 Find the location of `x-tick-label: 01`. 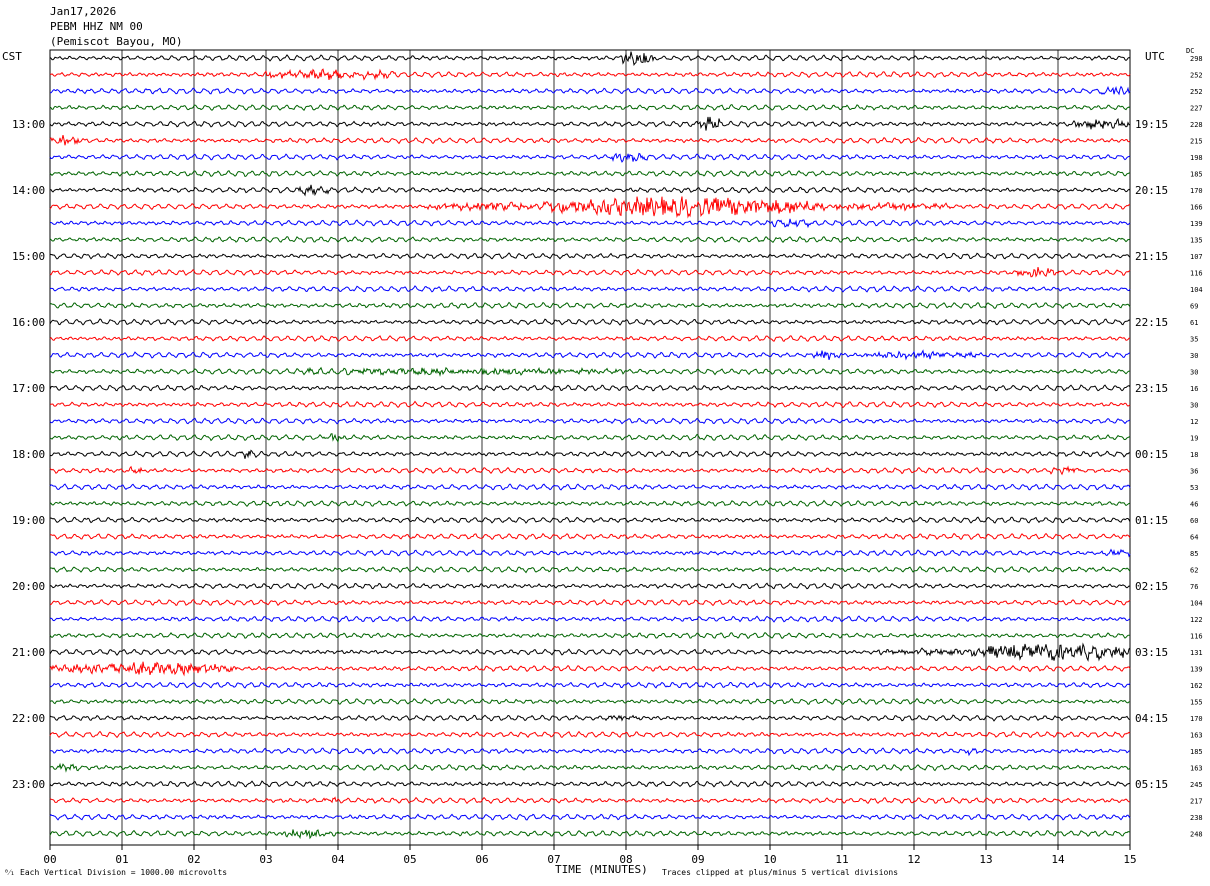

x-tick-label: 01 is located at coordinates (121, 859).